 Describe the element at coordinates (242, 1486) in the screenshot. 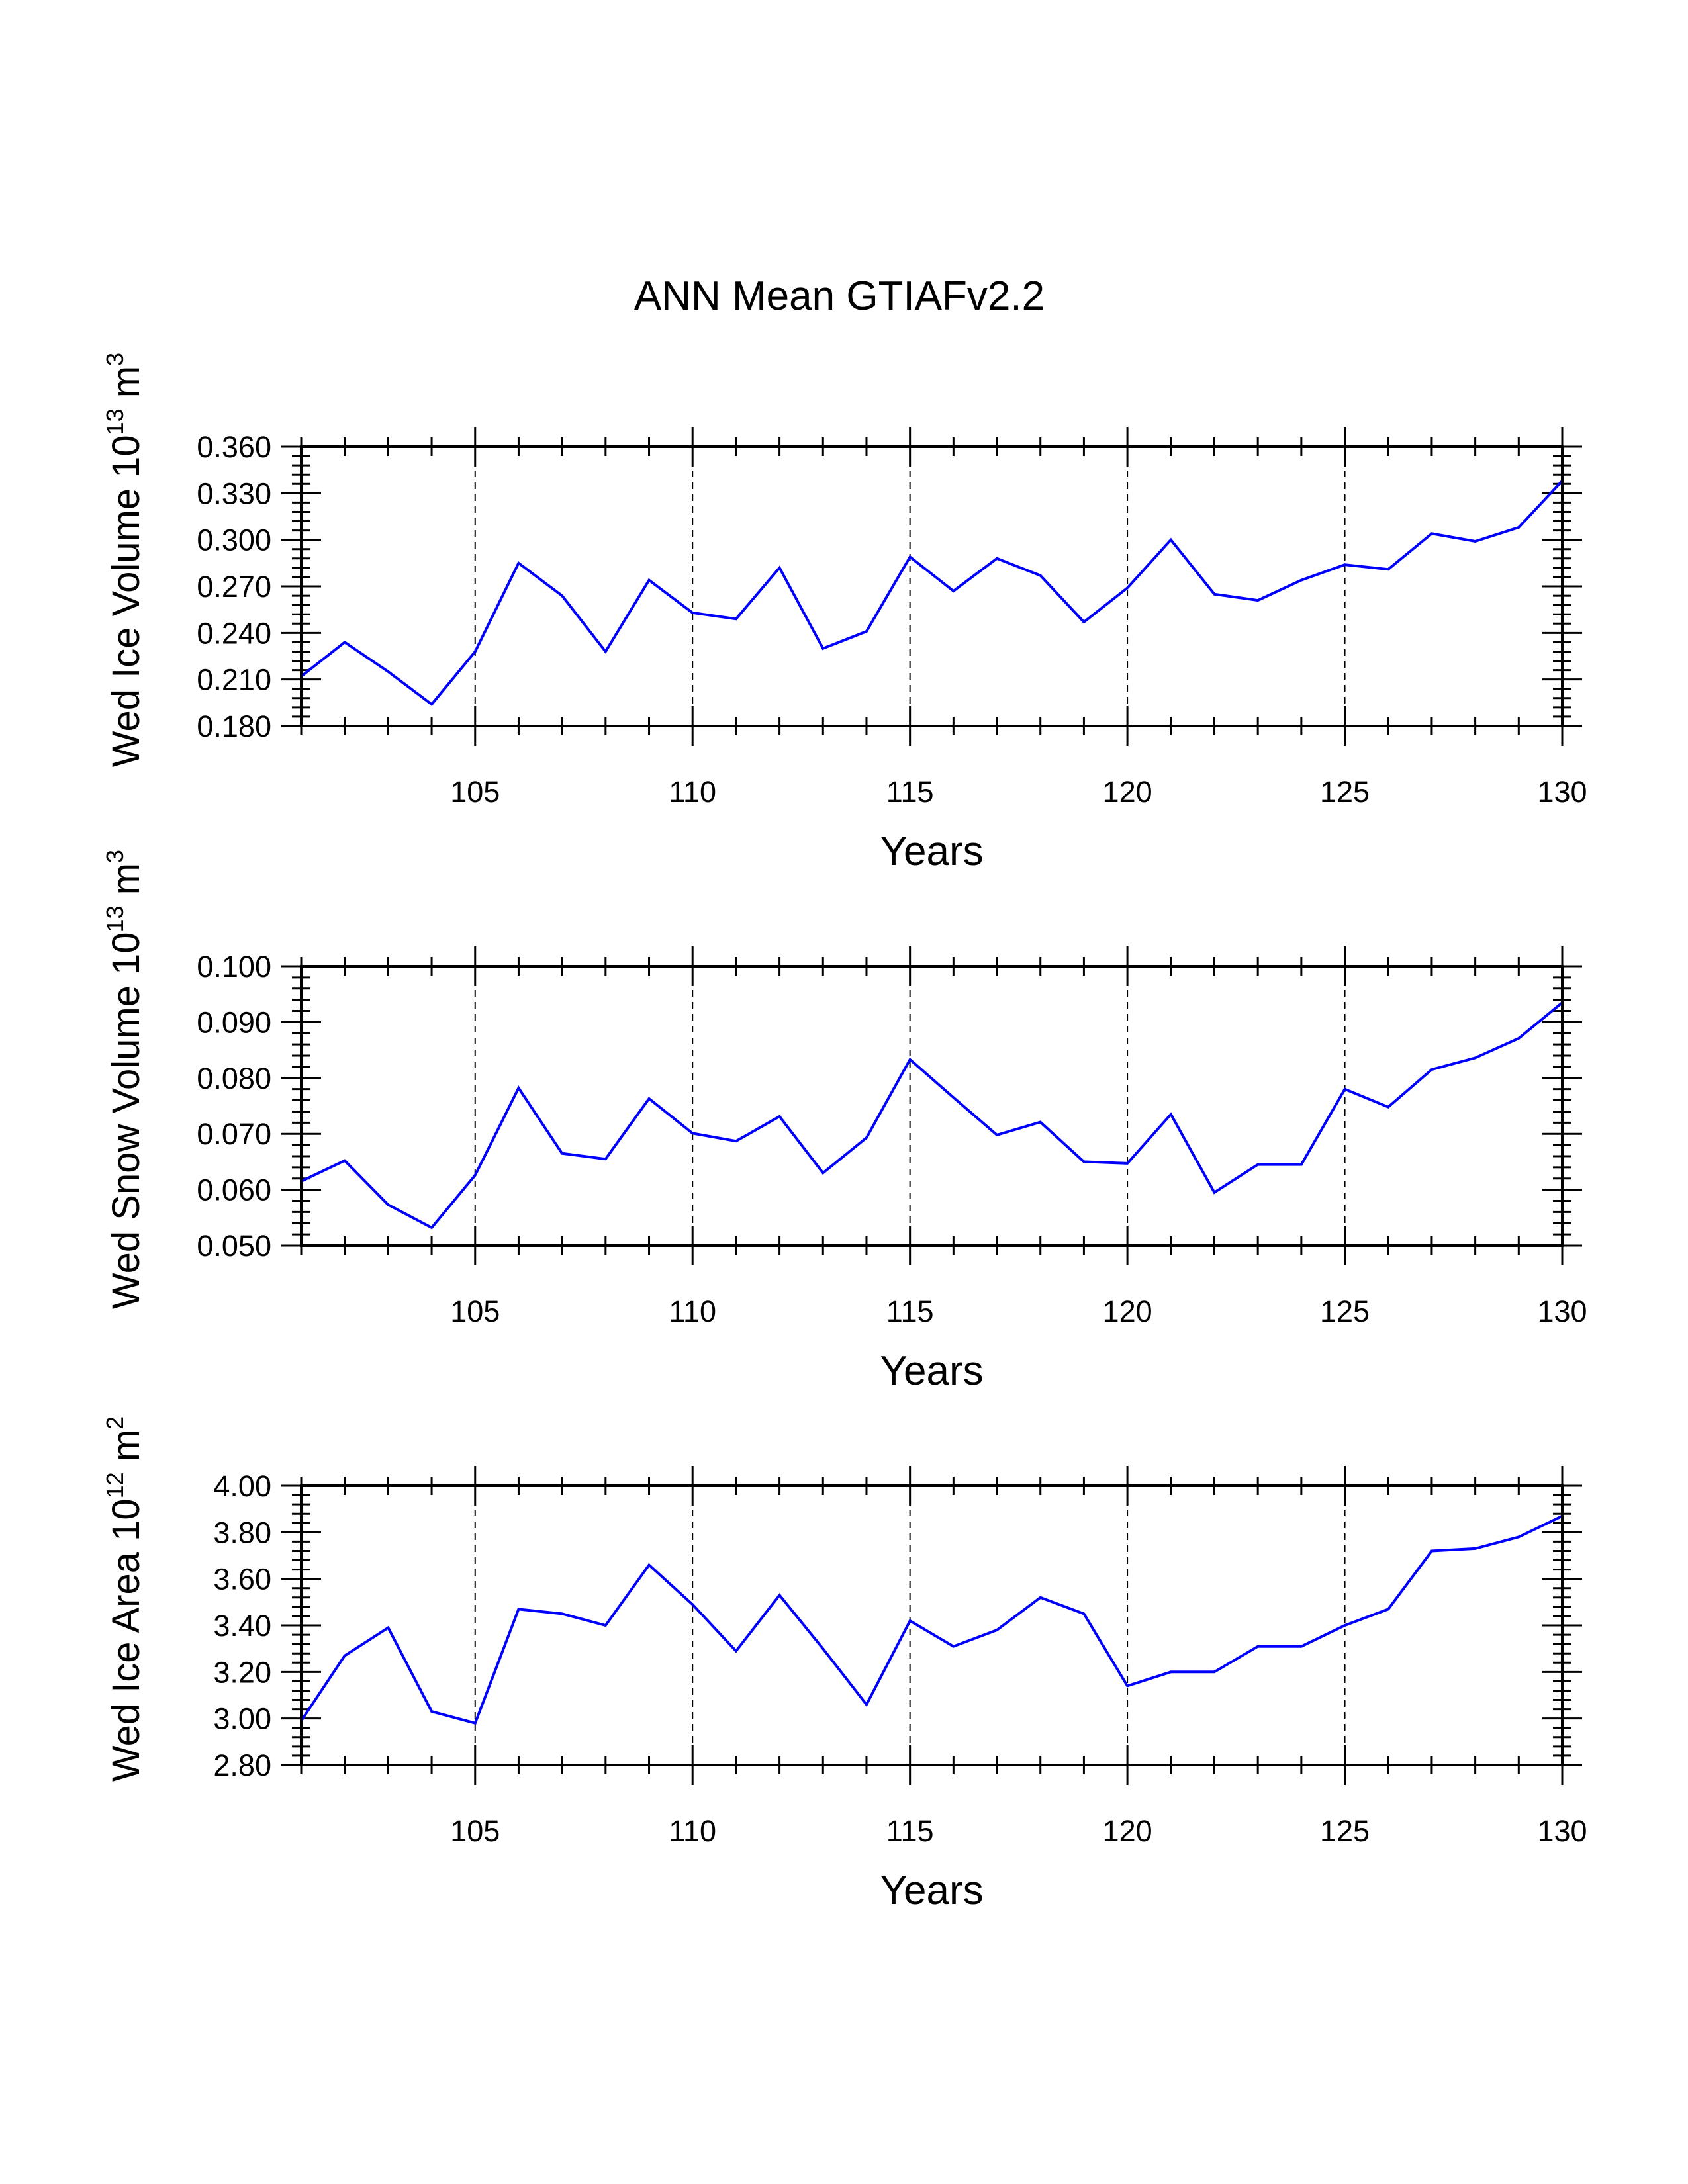

I see `y-tick-label: 4.00` at that location.